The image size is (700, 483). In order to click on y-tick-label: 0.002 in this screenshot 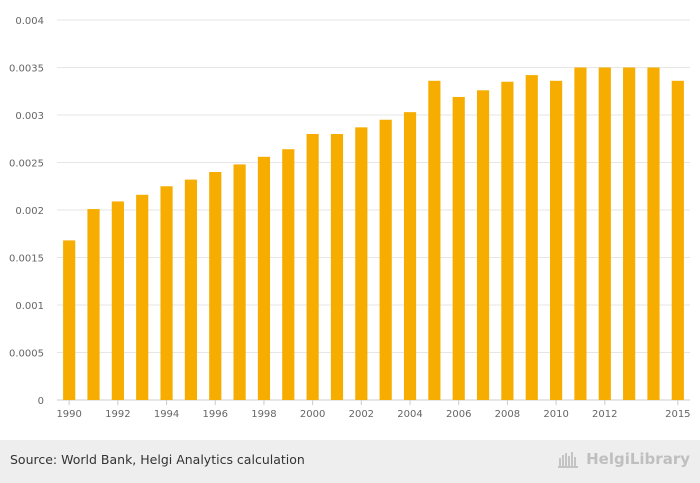, I will do `click(29, 211)`.